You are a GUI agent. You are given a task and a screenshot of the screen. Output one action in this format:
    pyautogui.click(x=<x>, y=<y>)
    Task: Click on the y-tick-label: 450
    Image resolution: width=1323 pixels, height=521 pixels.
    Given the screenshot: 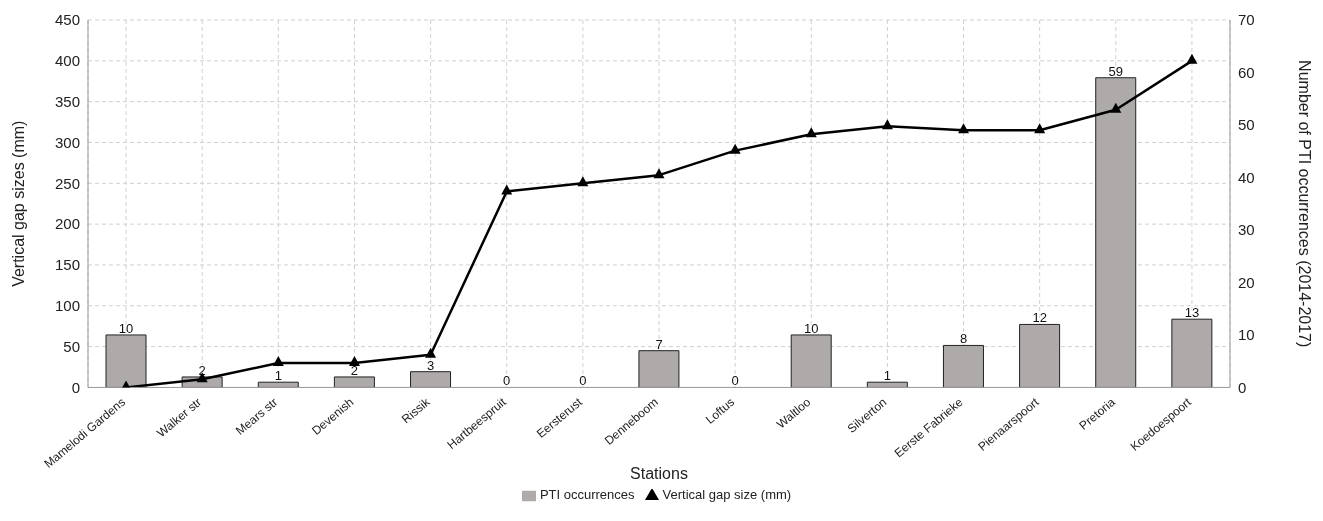 What is the action you would take?
    pyautogui.click(x=67, y=20)
    